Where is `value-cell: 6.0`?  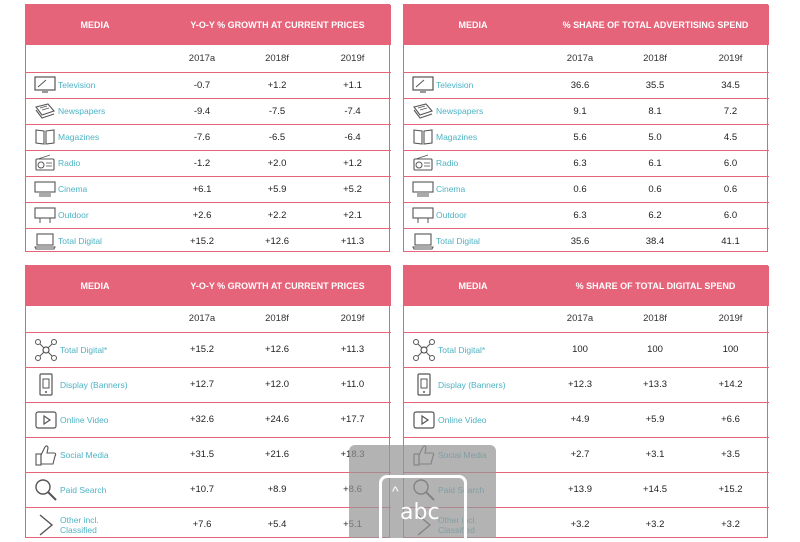 value-cell: 6.0 is located at coordinates (731, 214).